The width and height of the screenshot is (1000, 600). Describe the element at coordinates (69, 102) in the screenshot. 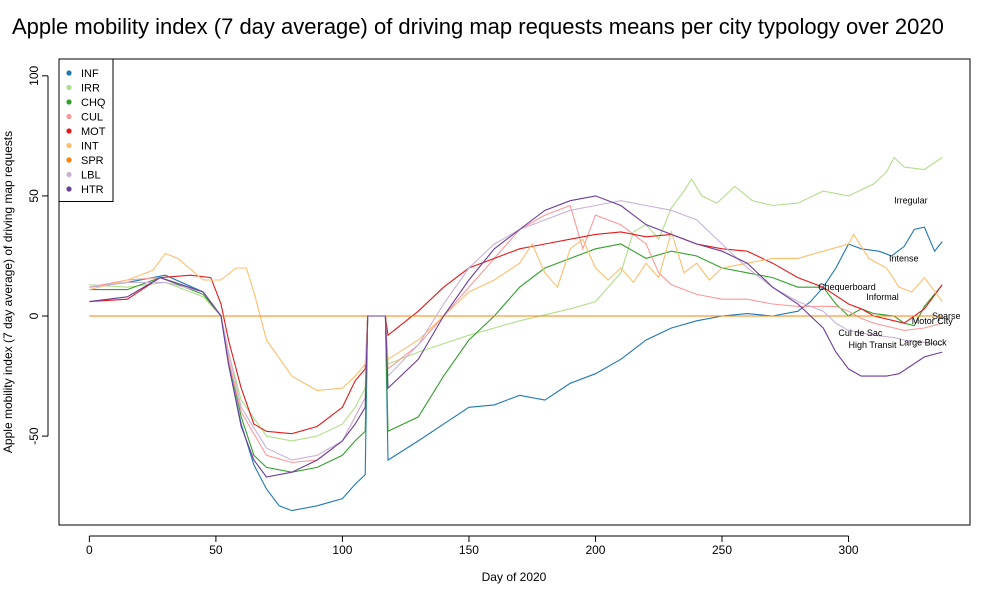

I see `legend-marker-chq` at that location.